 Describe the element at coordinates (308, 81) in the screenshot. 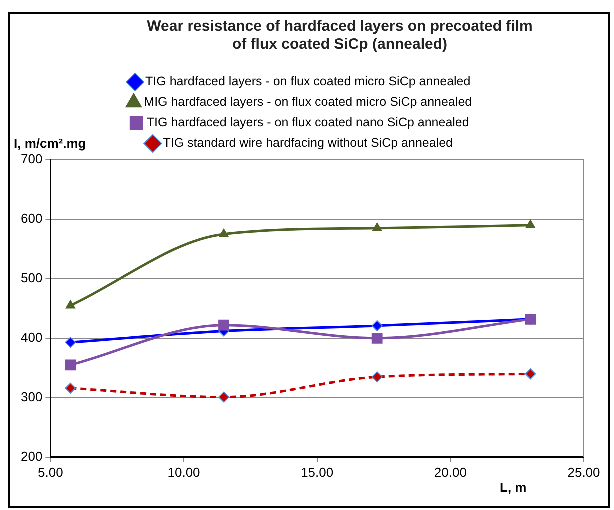

I see `legend-label: TIG hardfaced layers - on flux coated micro SiCp annealed` at that location.